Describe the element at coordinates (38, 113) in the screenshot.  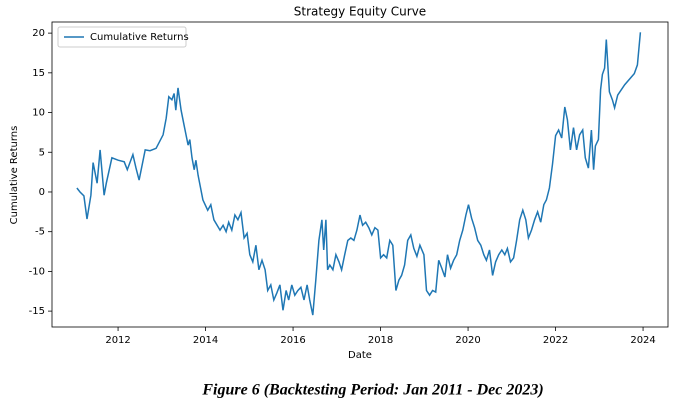
I see `y-tick-label: 10` at that location.